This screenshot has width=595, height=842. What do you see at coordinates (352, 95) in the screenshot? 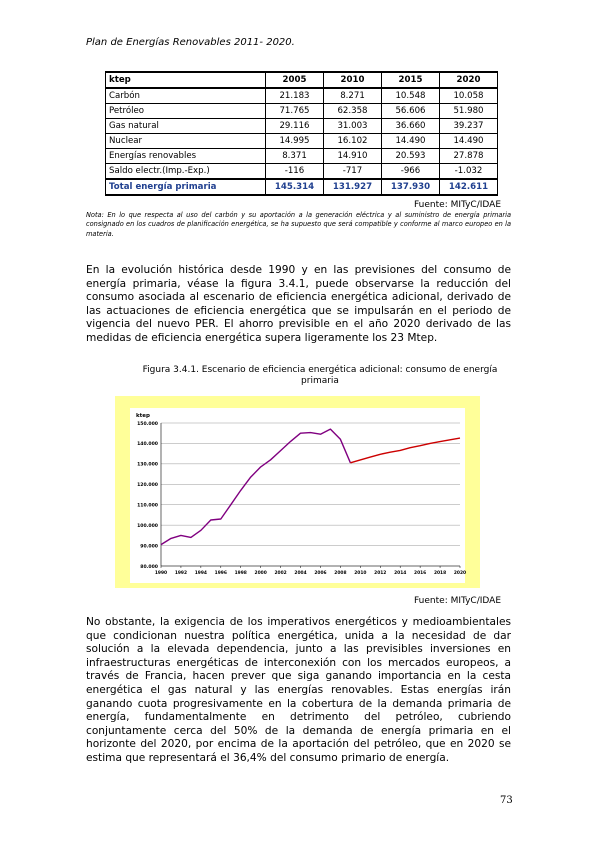
I see `table-cell: 8.271` at bounding box center [352, 95].